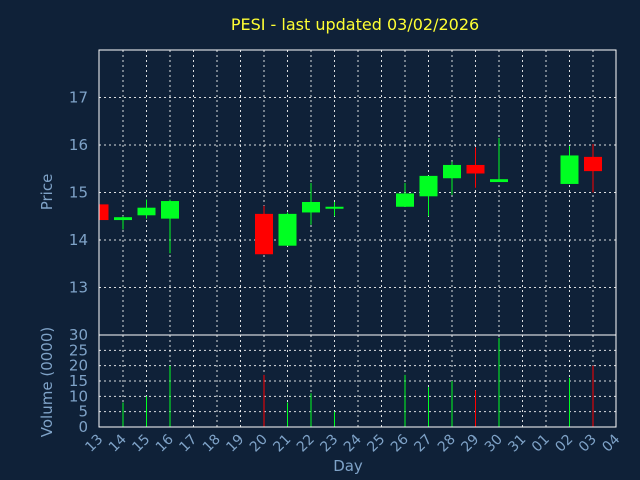  I want to click on price-axis-label: Price, so click(47, 192).